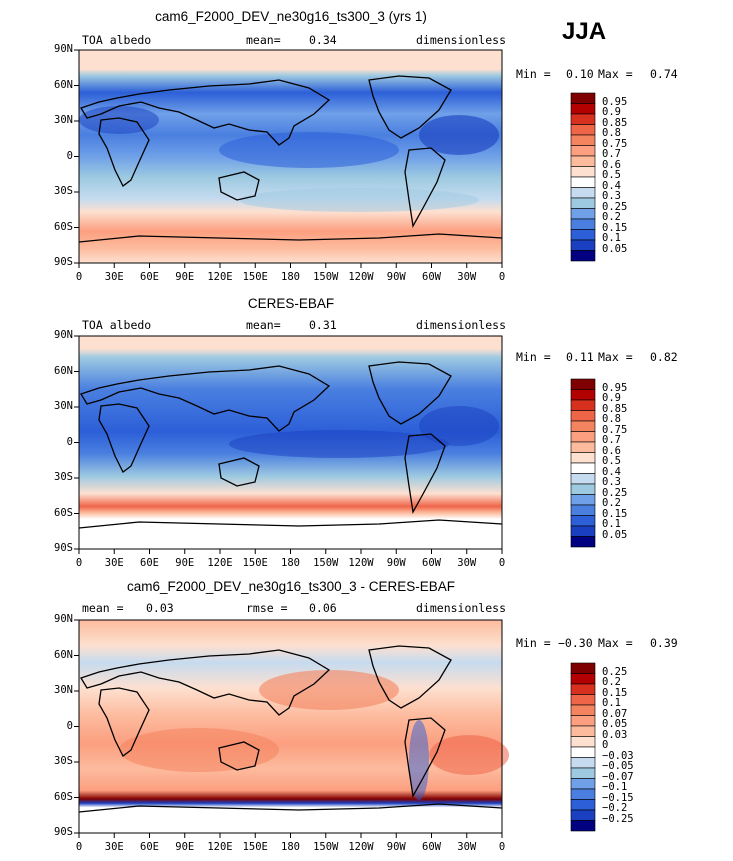 The image size is (733, 861). I want to click on colorbar-2-label: 0.6, so click(611, 450).